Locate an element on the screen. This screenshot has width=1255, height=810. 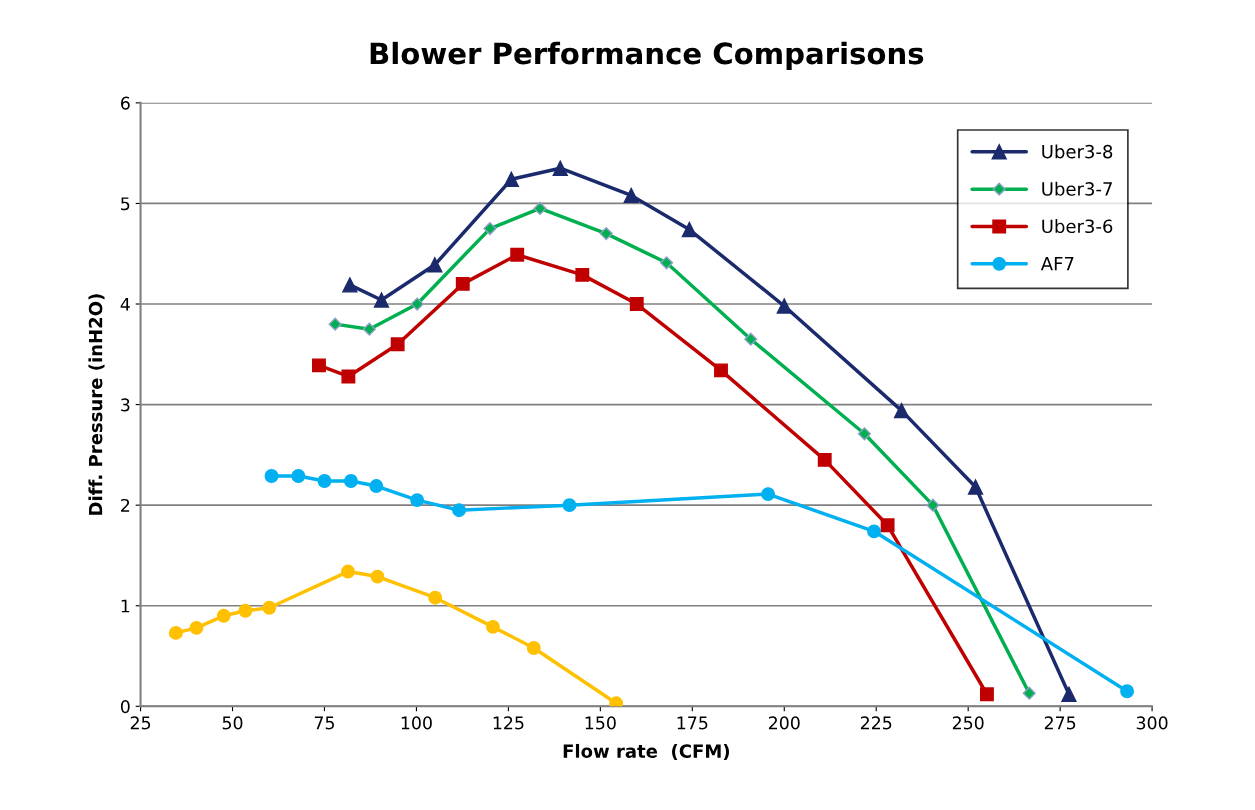
y-tick-label: 0 is located at coordinates (125, 707).